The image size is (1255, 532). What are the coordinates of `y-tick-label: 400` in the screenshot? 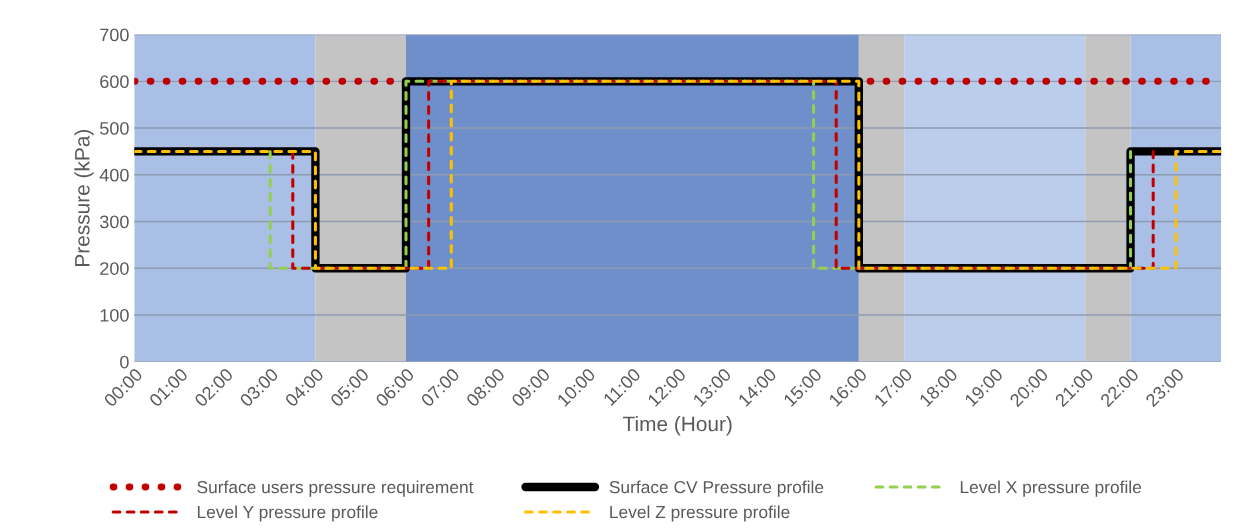 It's located at (114, 175).